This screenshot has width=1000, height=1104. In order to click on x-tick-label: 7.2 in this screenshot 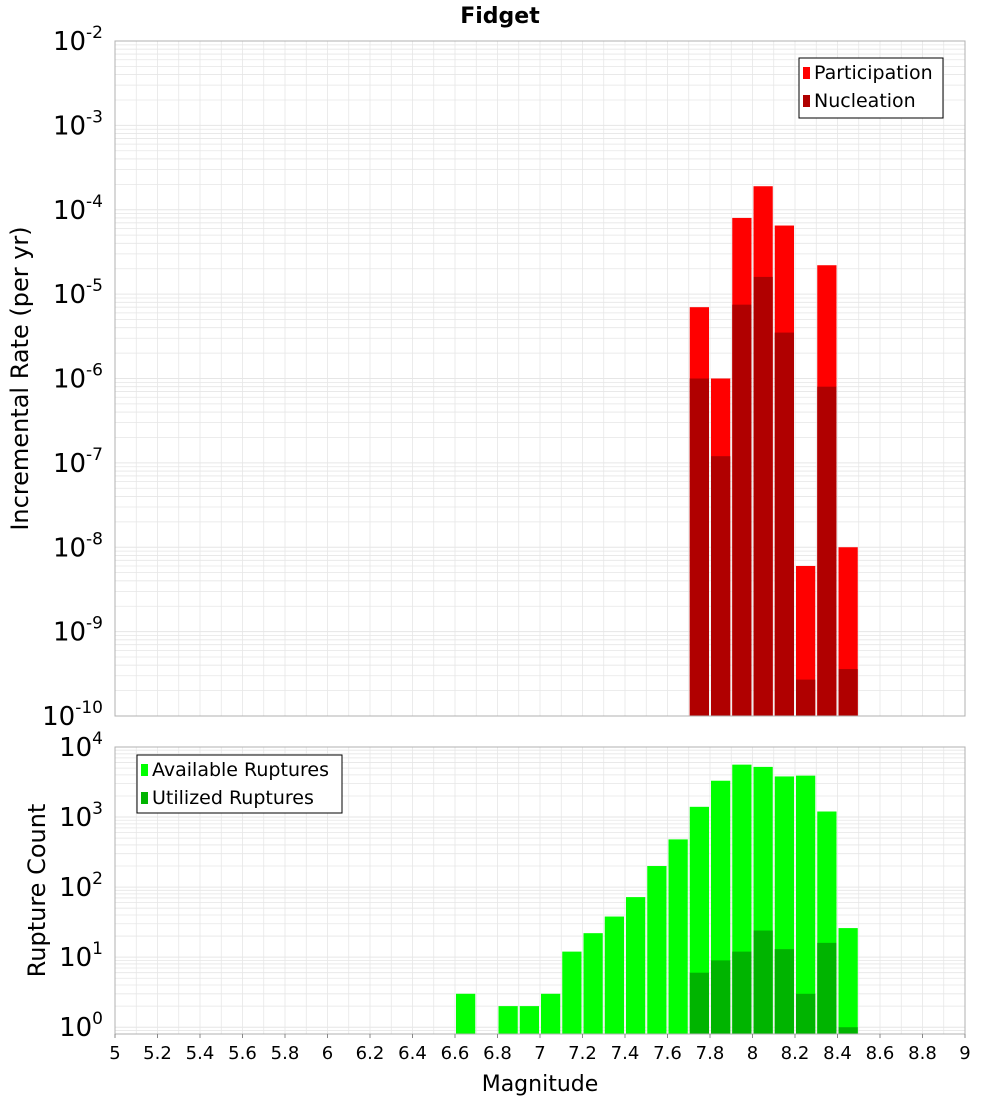, I will do `click(582, 1053)`.